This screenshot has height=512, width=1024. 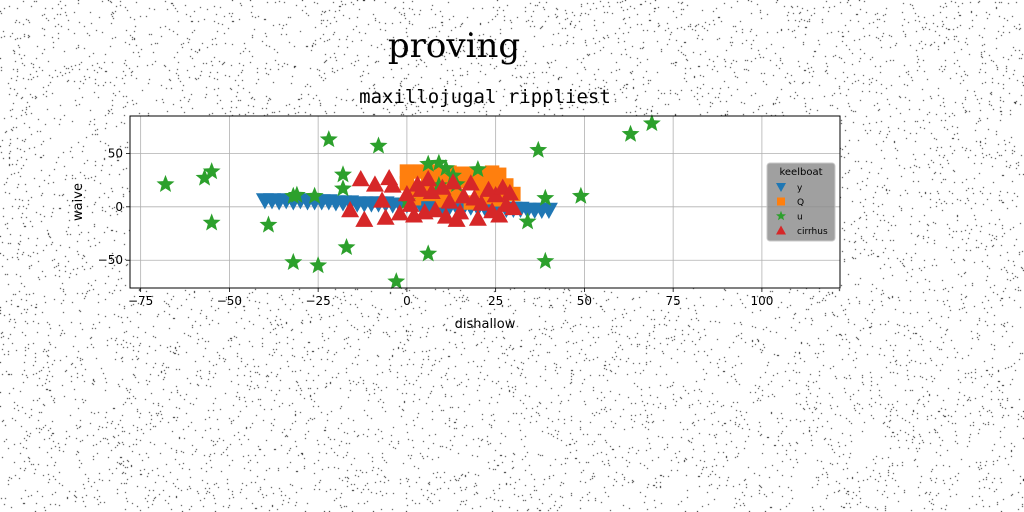 What do you see at coordinates (485, 97) in the screenshot?
I see `chart-title: maxillojugal rippliest` at bounding box center [485, 97].